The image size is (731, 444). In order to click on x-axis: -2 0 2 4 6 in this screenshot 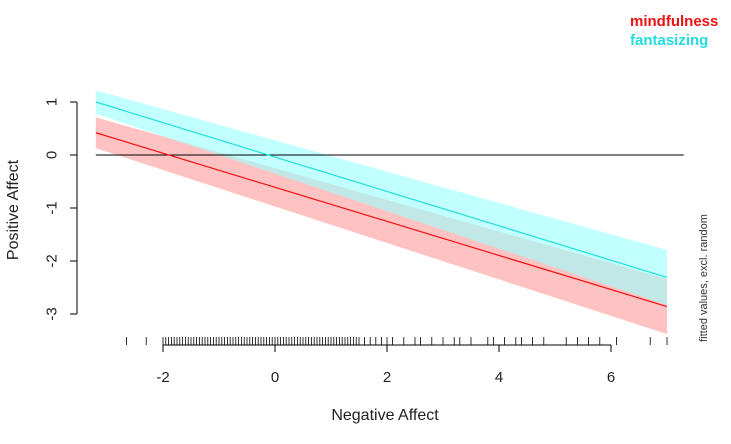, I will do `click(385, 365)`.